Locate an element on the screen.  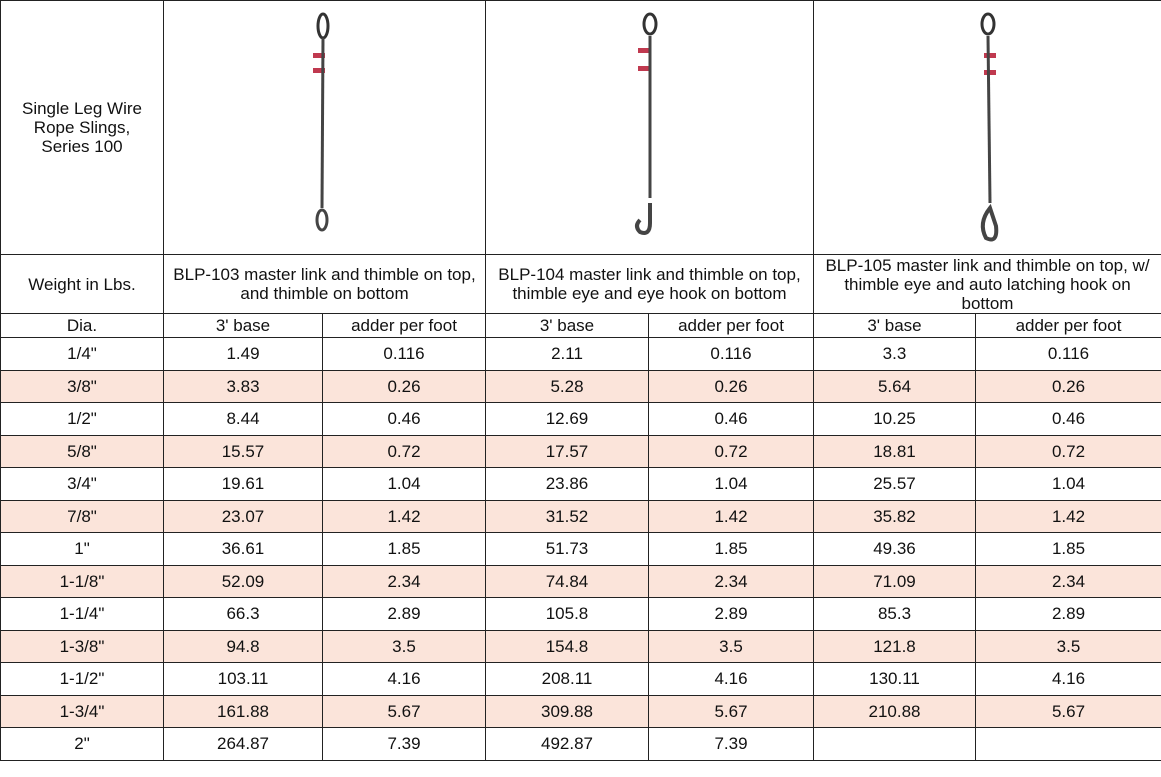
weight-cell: 0.72 is located at coordinates (404, 451).